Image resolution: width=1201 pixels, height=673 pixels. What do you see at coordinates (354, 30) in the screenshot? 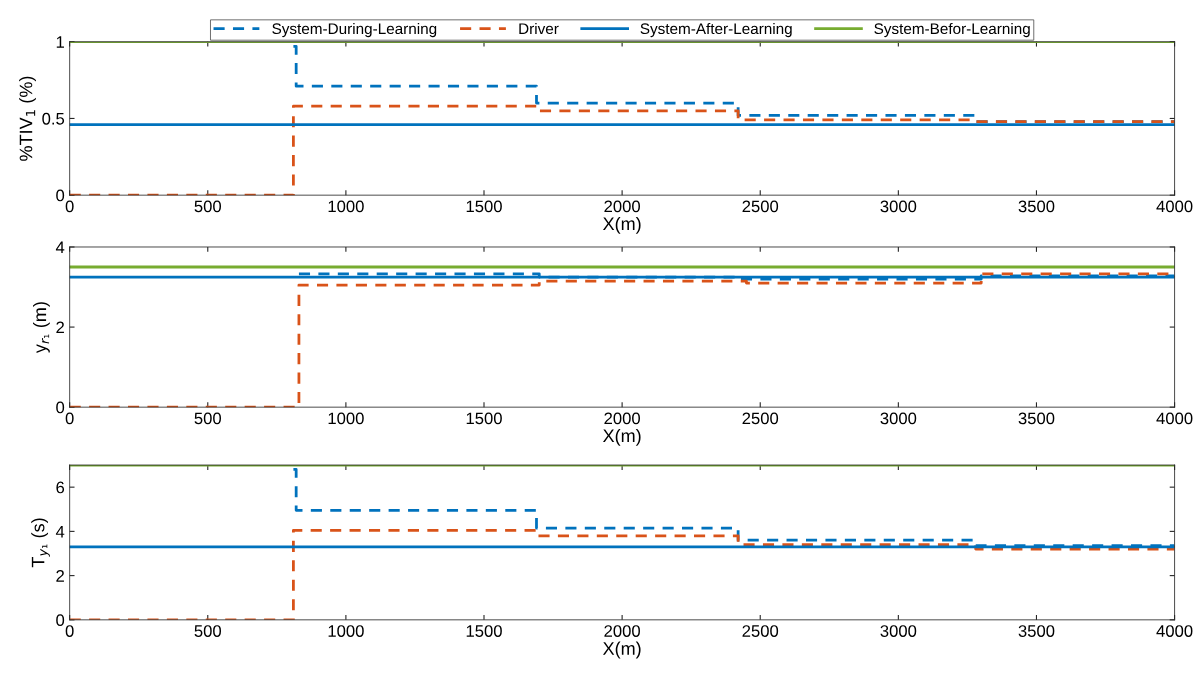
I see `legend-label: System-During-Learning` at bounding box center [354, 30].